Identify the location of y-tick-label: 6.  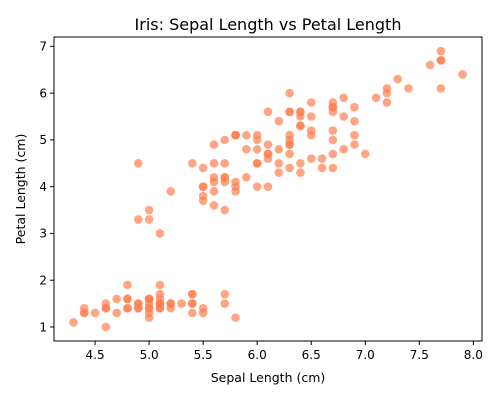
(43, 93).